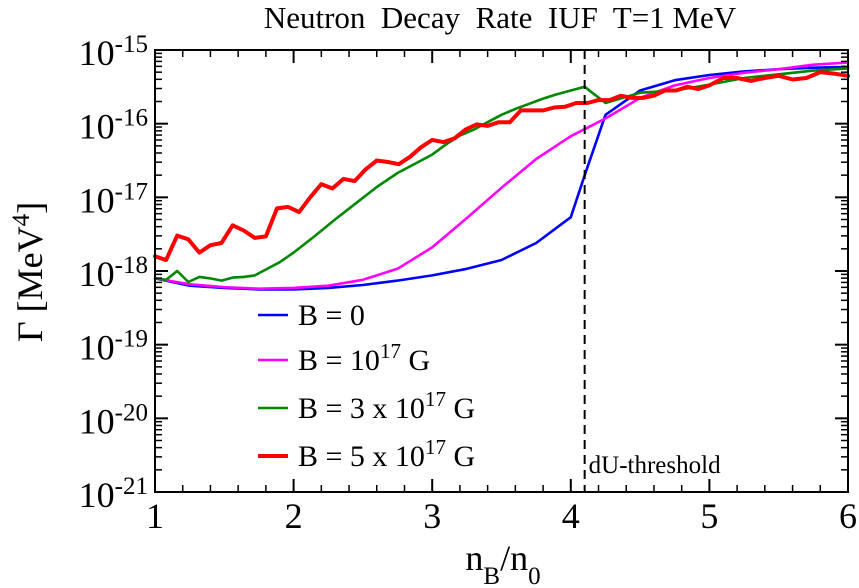 The width and height of the screenshot is (859, 588). Describe the element at coordinates (500, 17) in the screenshot. I see `chart-title: Neutron Decay Rate IUF T=1 MeV` at that location.